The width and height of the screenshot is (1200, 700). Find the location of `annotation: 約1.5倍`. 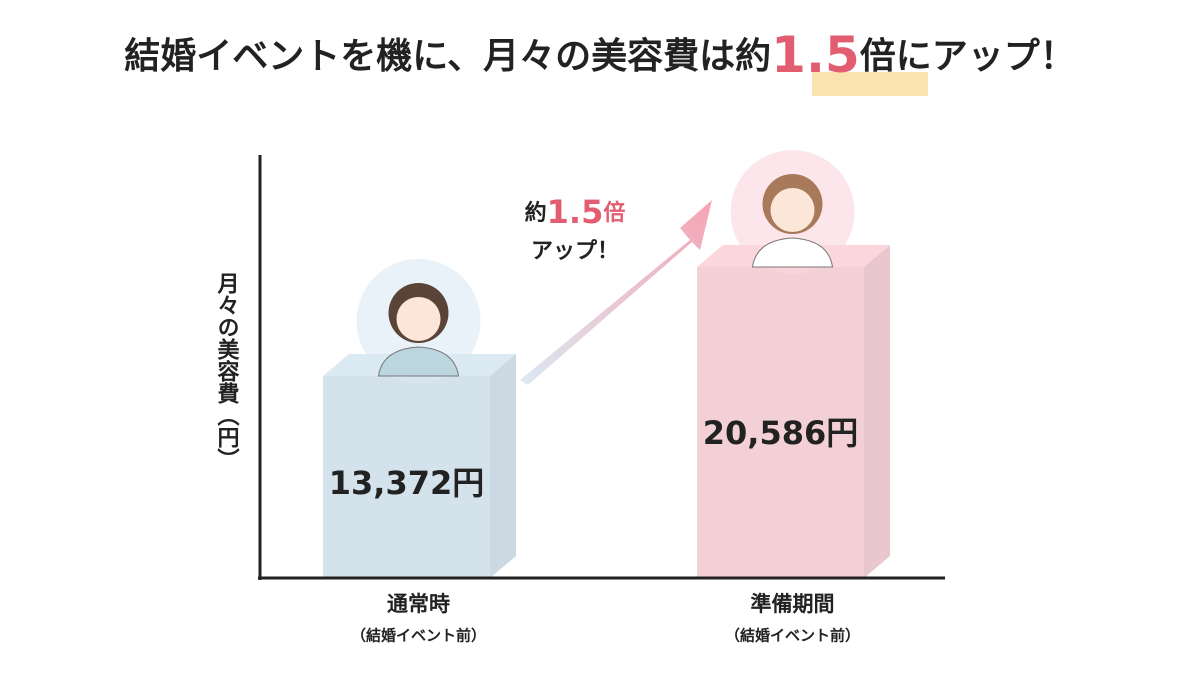

annotation: 約1.5倍 is located at coordinates (575, 212).